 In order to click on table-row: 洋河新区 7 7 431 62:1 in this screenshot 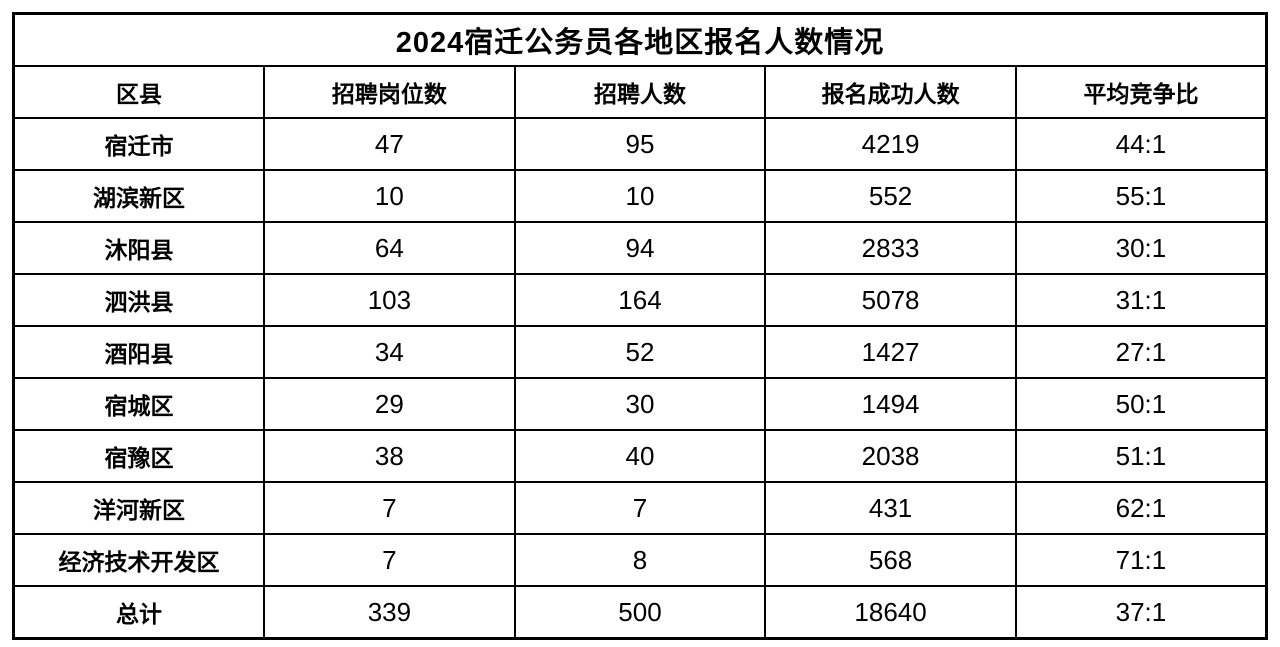, I will do `click(640, 508)`.